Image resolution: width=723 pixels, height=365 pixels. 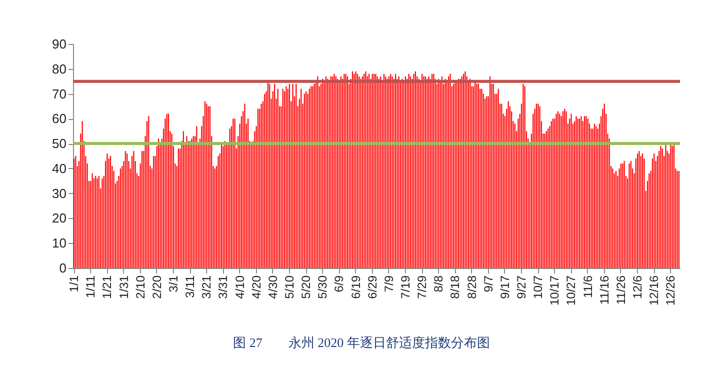 What do you see at coordinates (59, 94) in the screenshot?
I see `y-tick-label: 70` at bounding box center [59, 94].